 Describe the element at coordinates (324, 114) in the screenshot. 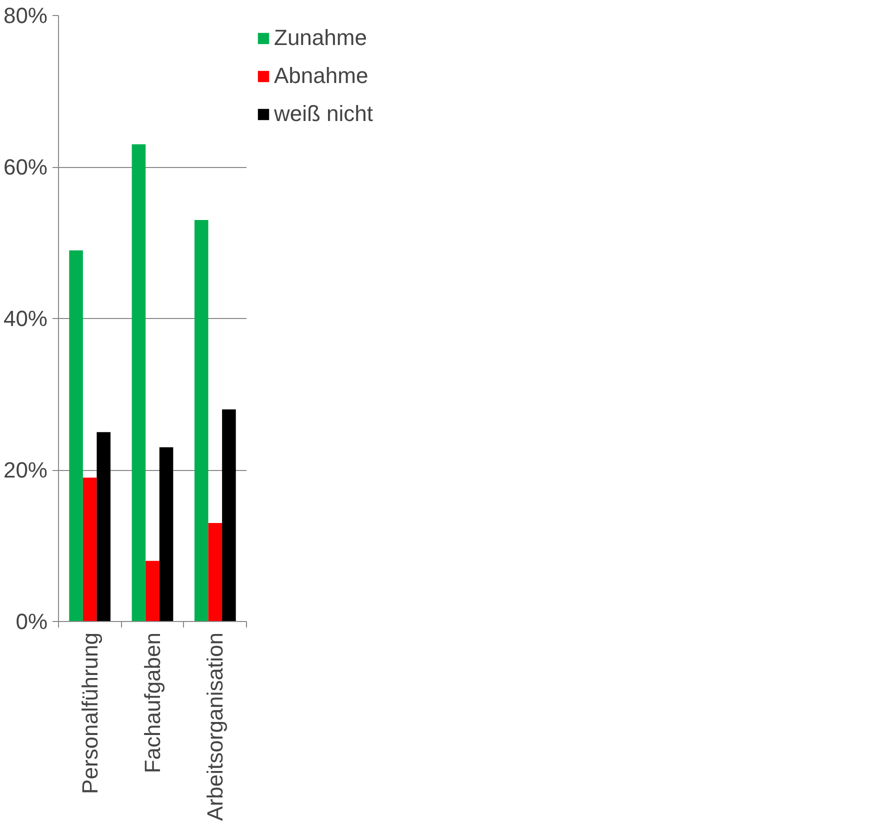

I see `legend-label: weiß nicht` at that location.